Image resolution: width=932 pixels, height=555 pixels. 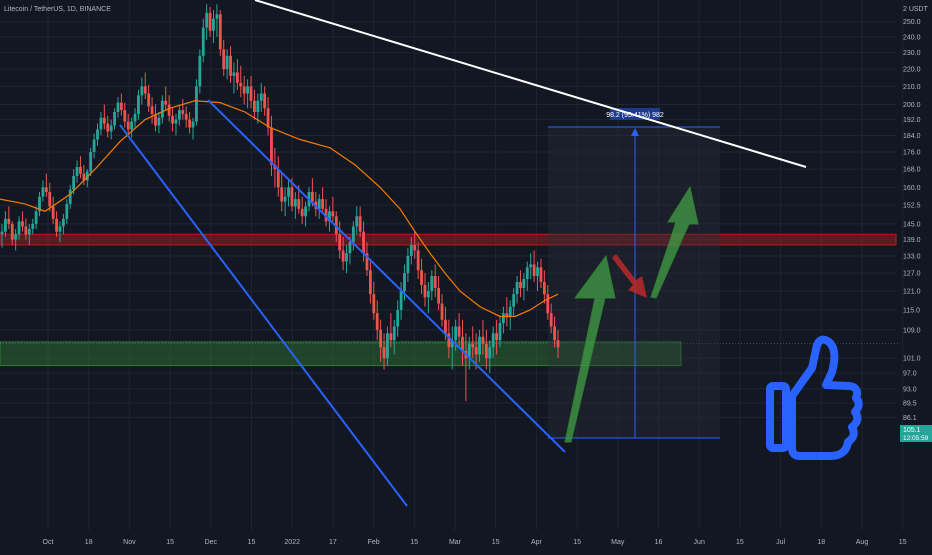 What do you see at coordinates (780, 542) in the screenshot?
I see `x-tick-label: Jul` at bounding box center [780, 542].